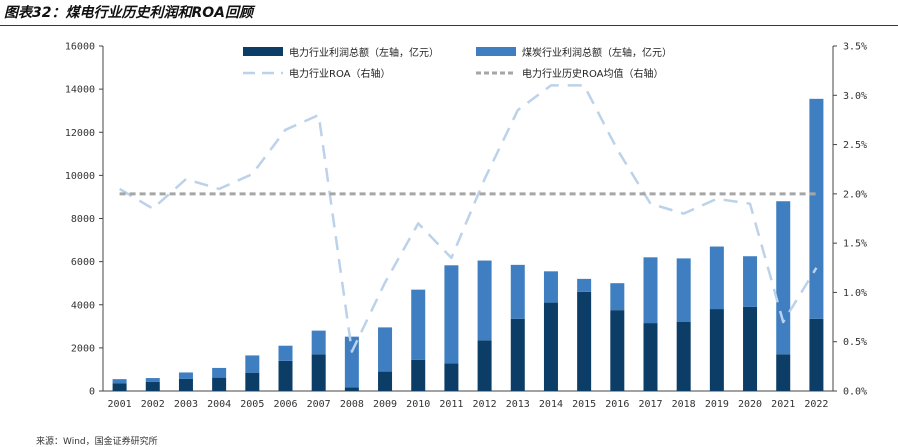  I want to click on x-tick-label: 2002, so click(153, 404).